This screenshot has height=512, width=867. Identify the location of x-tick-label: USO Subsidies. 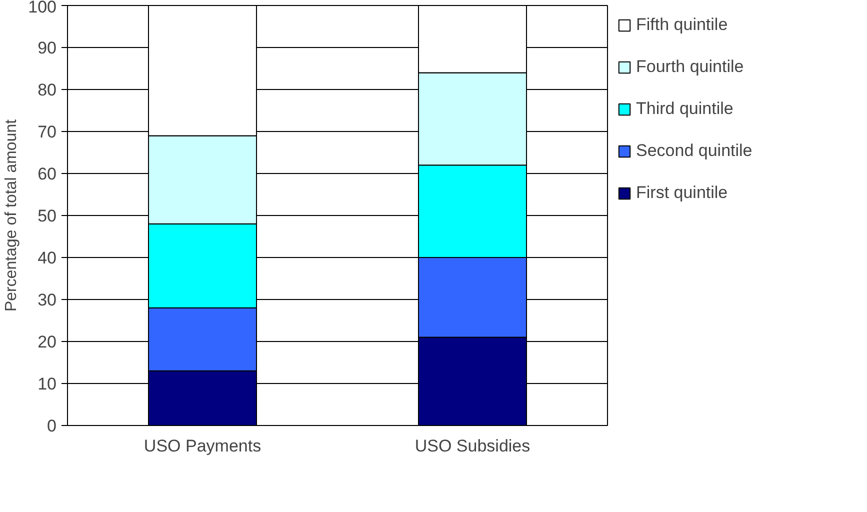
(472, 446).